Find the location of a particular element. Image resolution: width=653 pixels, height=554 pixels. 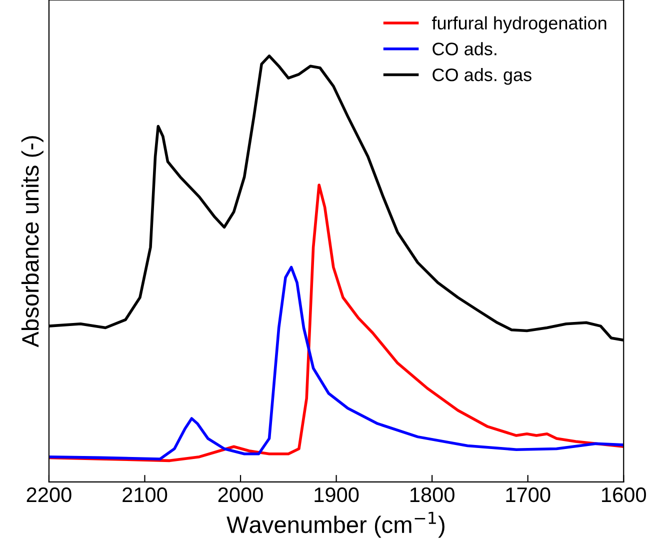

legend-label: CO ads. is located at coordinates (464, 49).